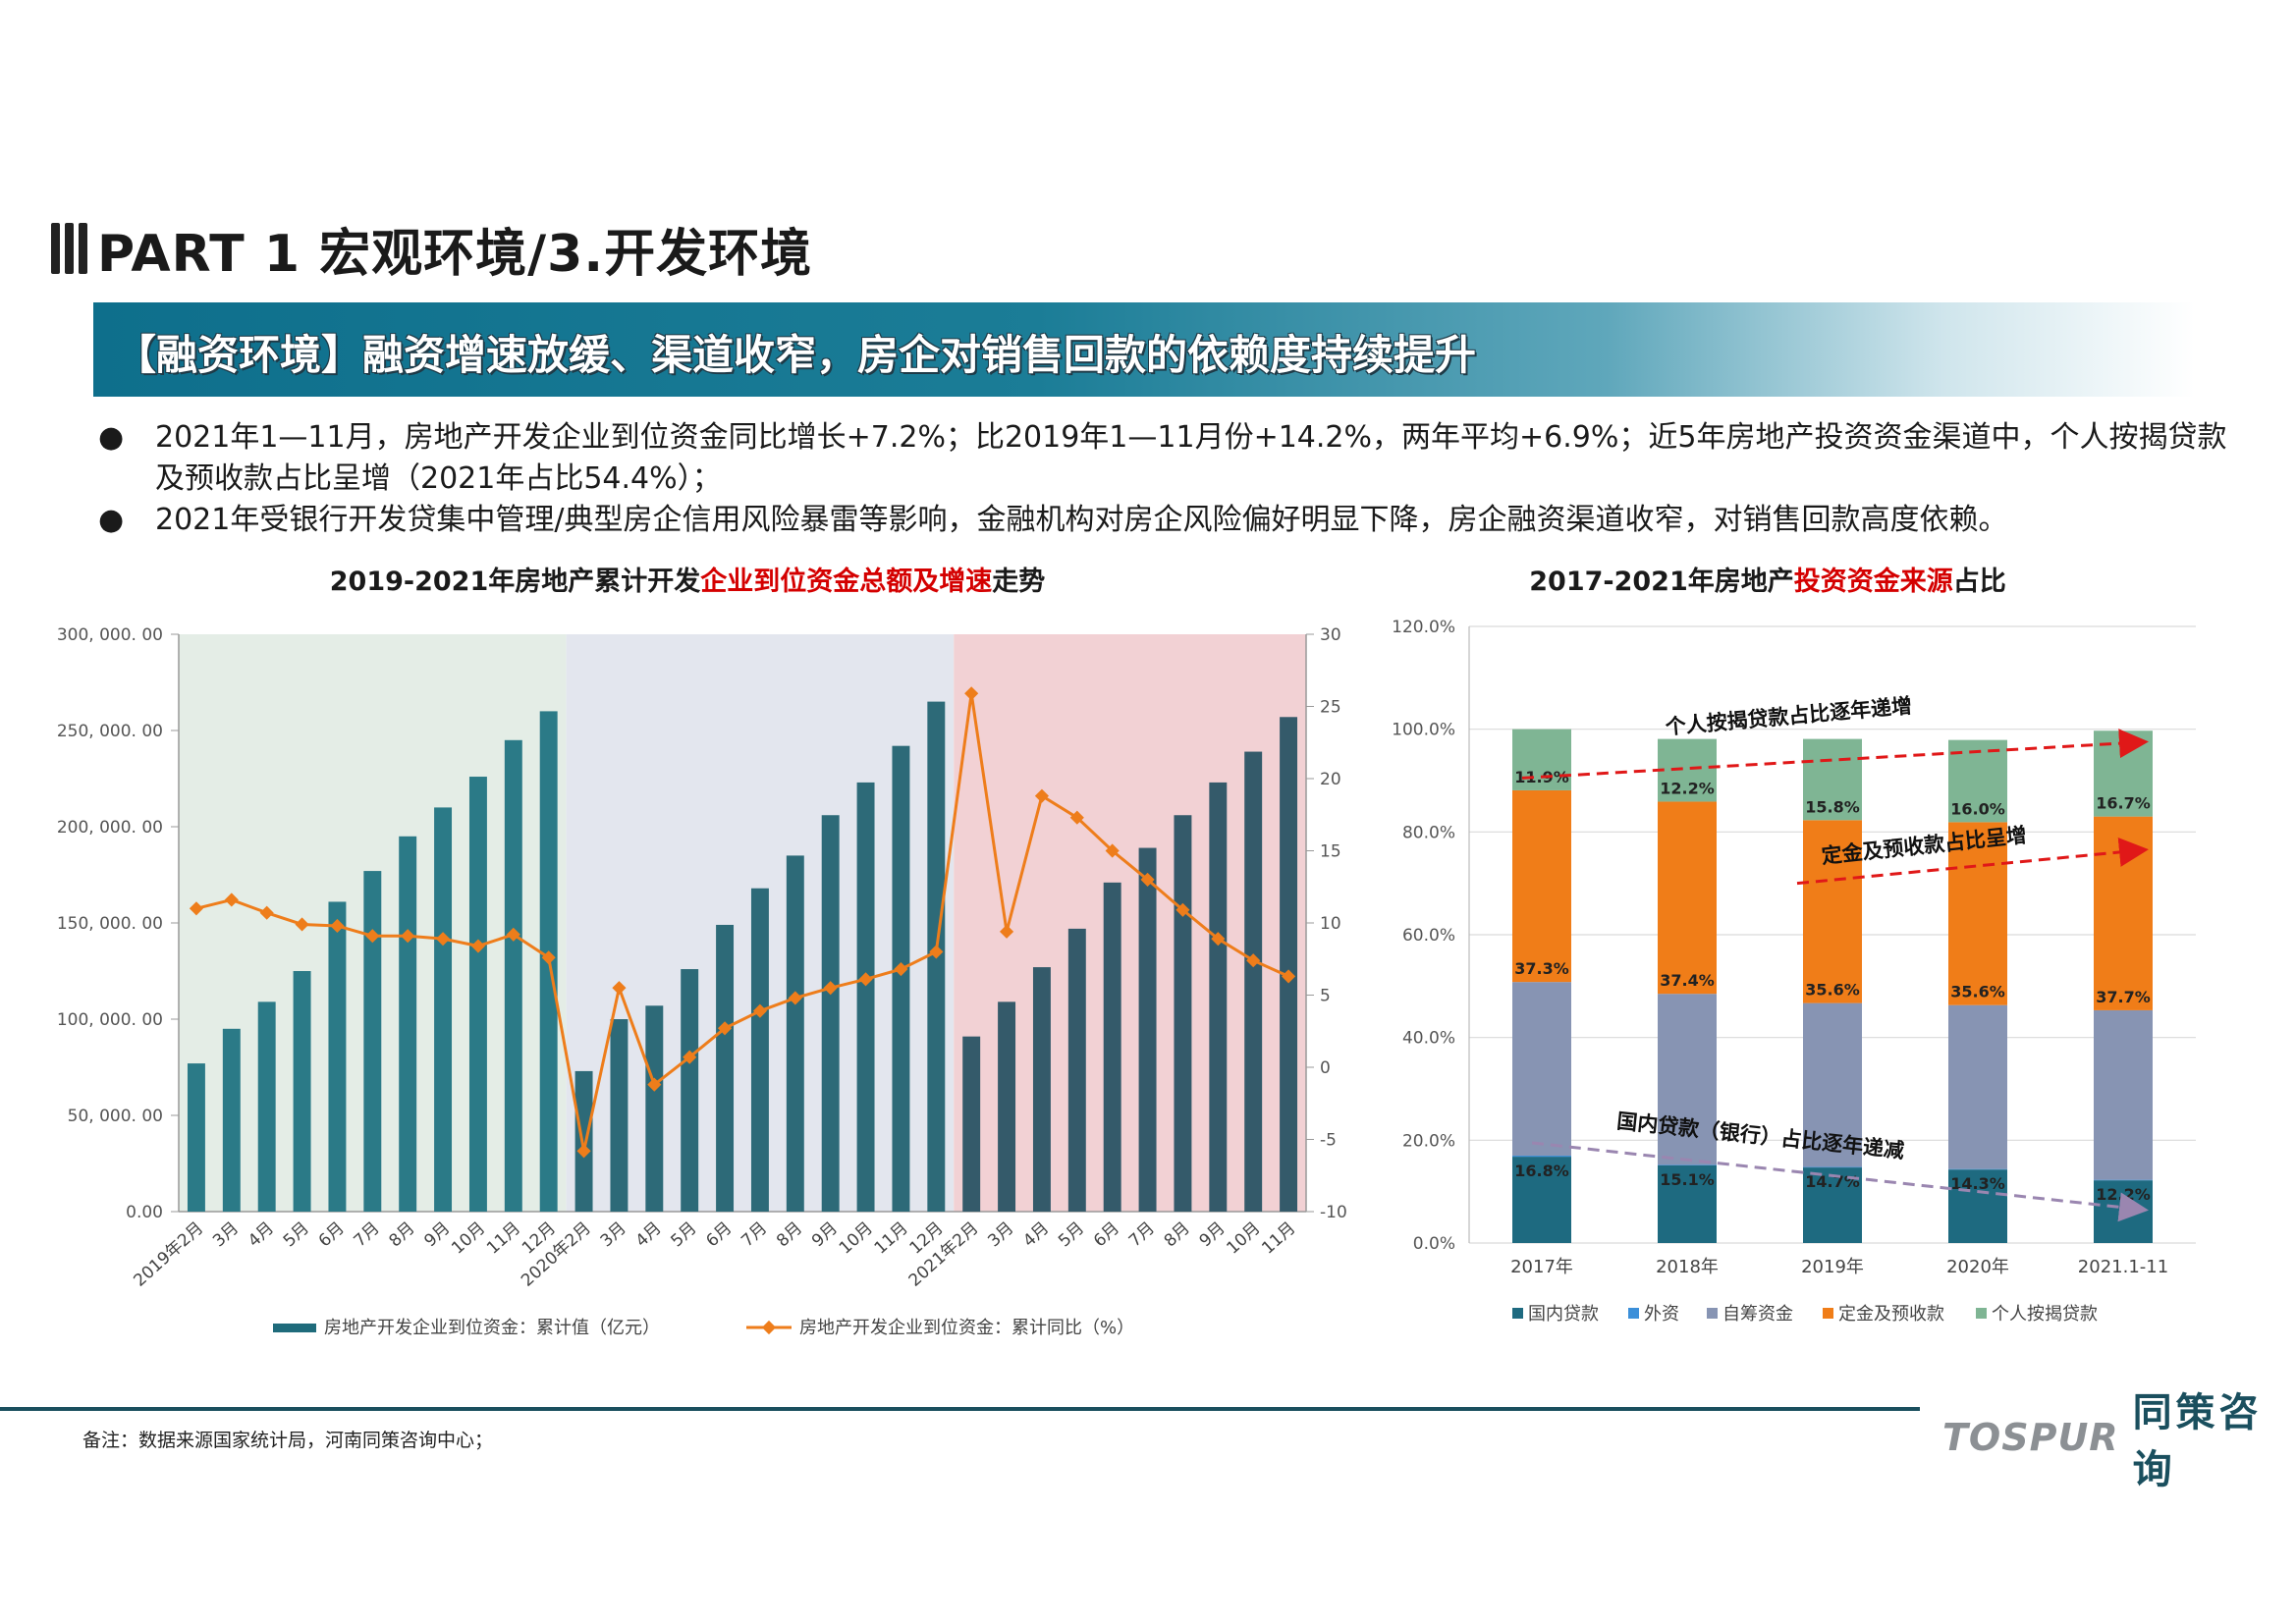 The height and width of the screenshot is (1623, 2296). Describe the element at coordinates (1325, 996) in the screenshot. I see `right-tick-label: 5` at that location.